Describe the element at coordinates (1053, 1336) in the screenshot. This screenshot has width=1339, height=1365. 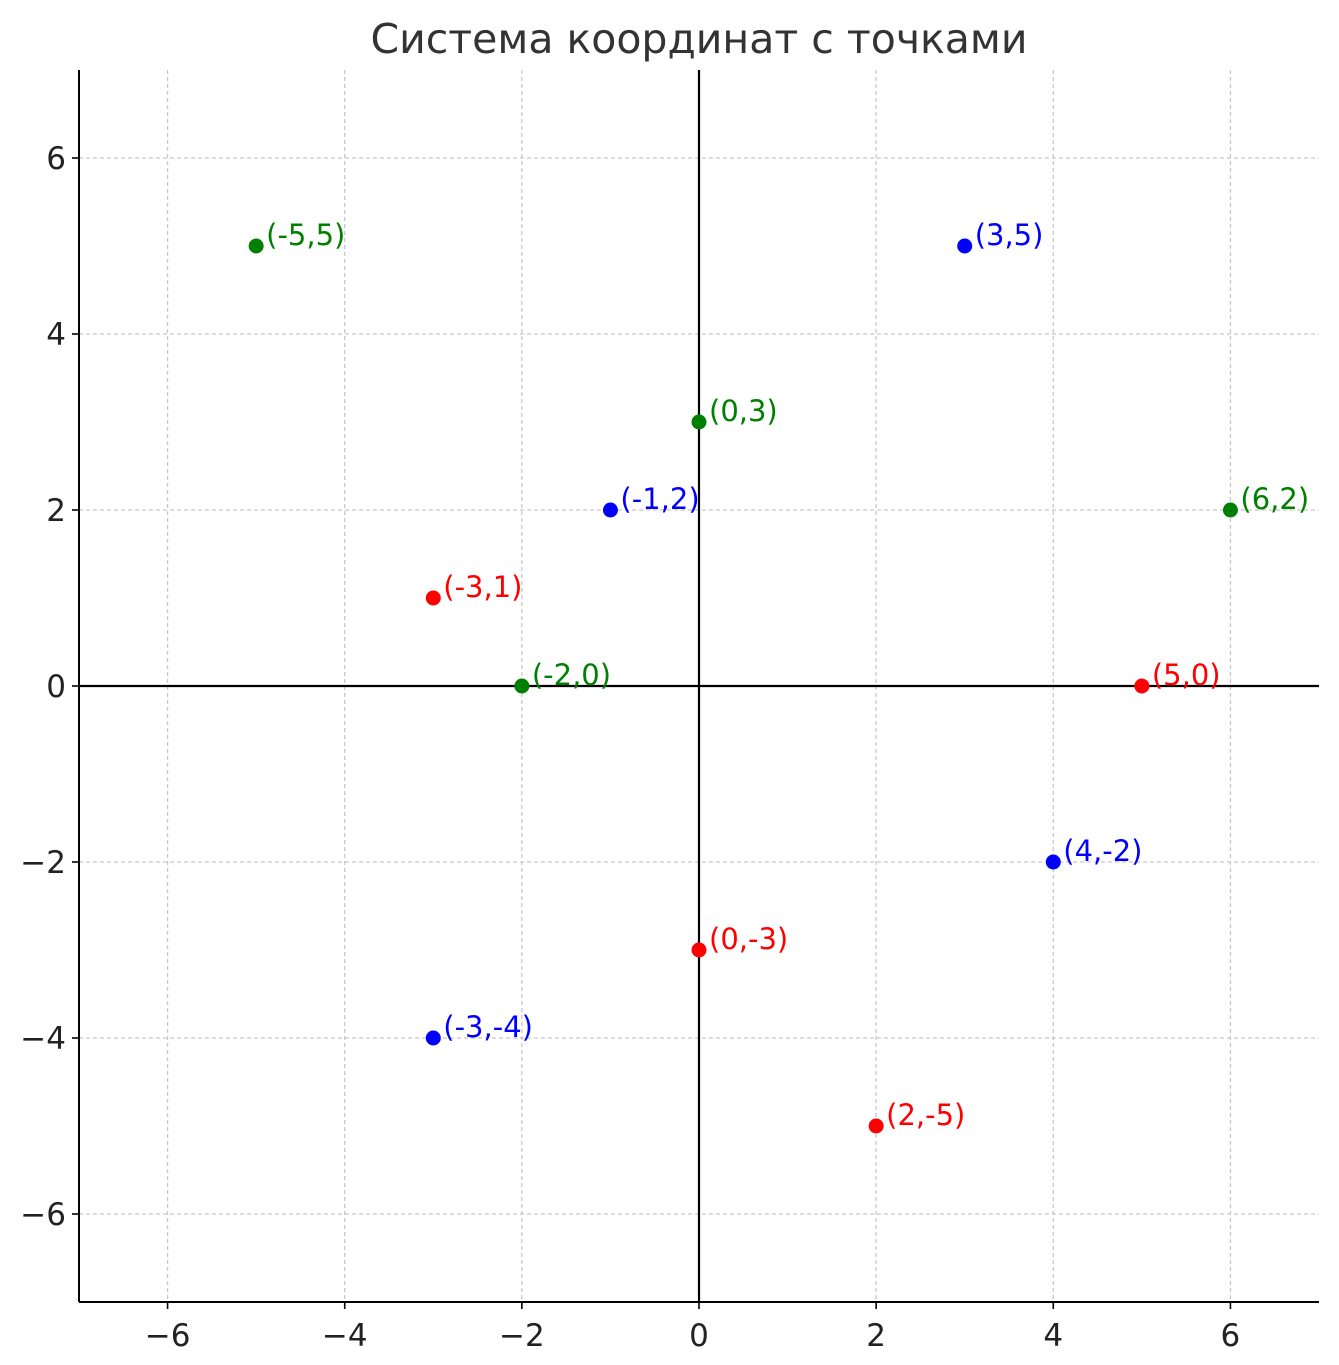
I see `x-tick-label: 4` at that location.